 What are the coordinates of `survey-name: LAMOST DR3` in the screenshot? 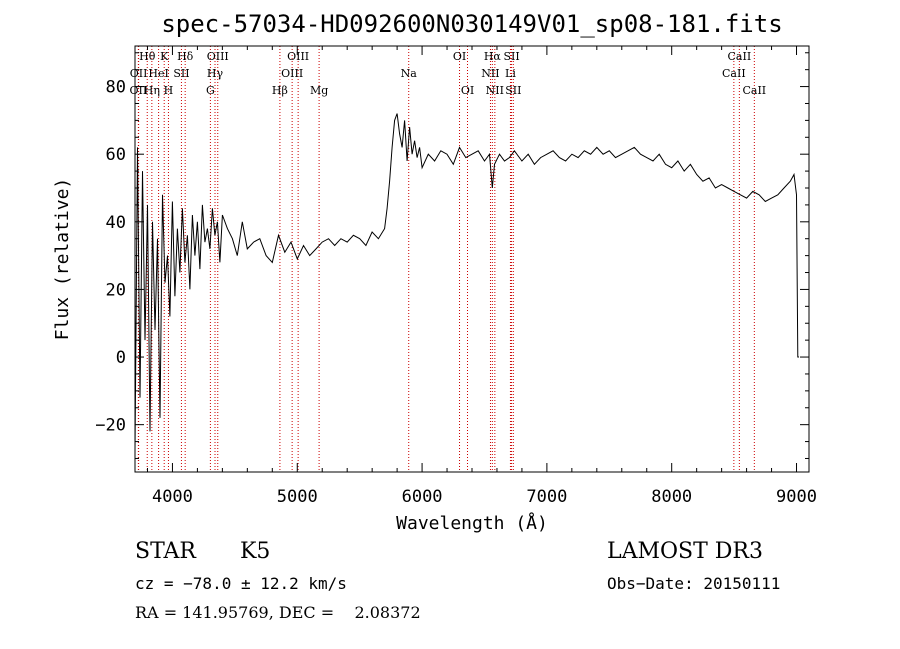 It's located at (685, 551).